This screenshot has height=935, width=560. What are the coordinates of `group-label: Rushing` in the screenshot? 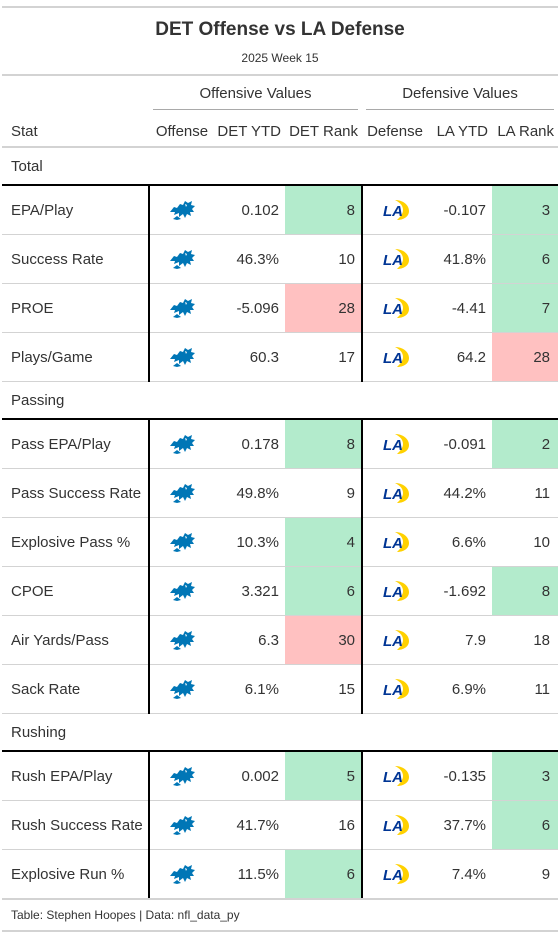 It's located at (280, 732).